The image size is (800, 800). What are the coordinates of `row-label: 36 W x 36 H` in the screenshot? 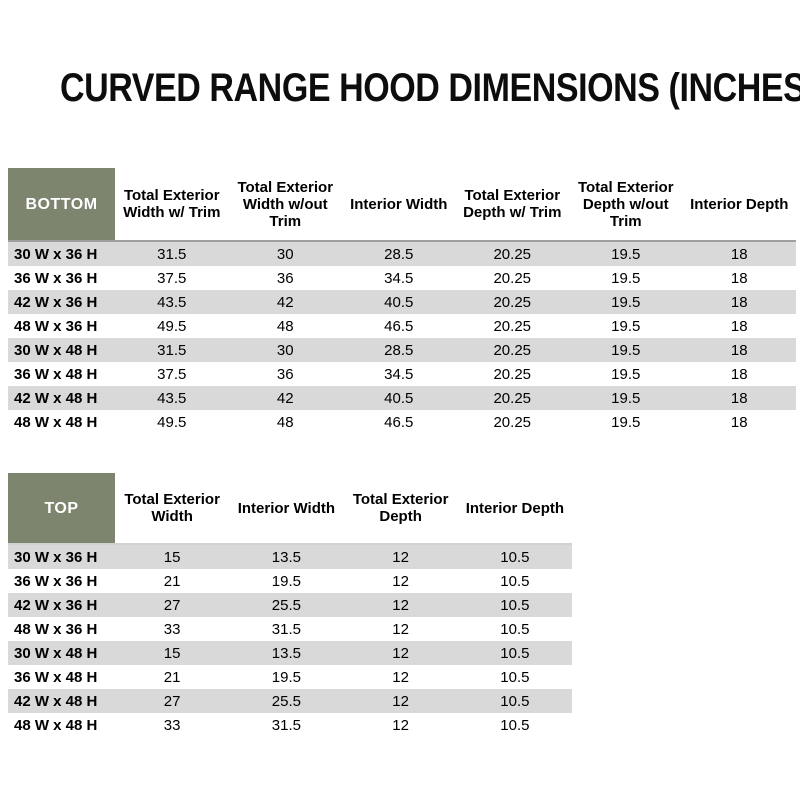 It's located at (56, 581).